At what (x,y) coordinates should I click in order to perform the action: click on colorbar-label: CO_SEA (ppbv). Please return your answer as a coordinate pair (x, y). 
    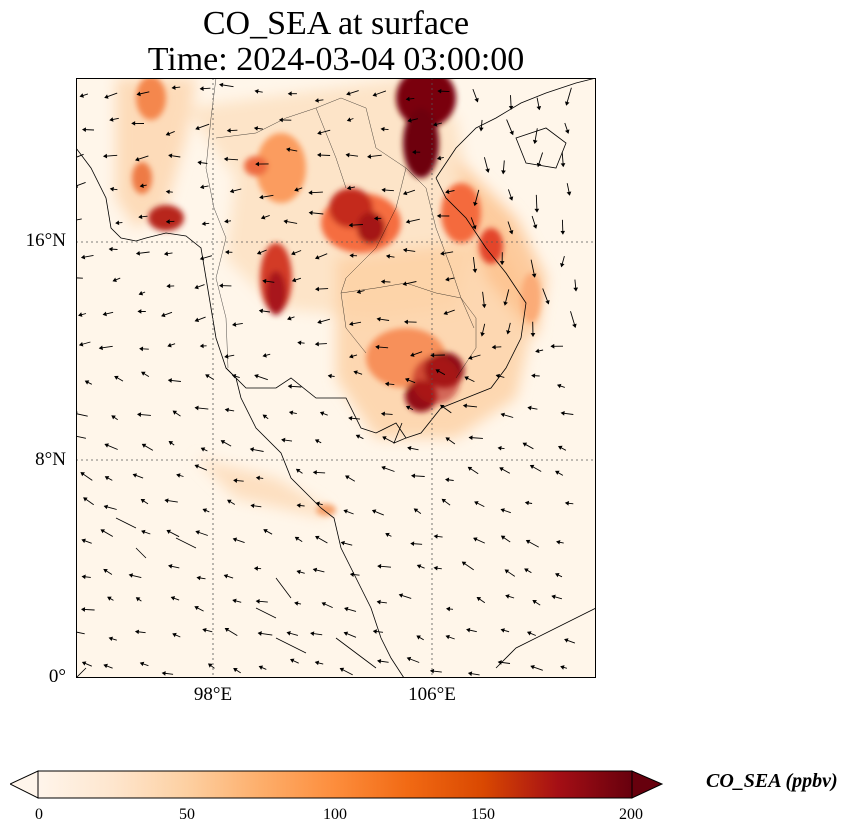
    Looking at the image, I should click on (772, 781).